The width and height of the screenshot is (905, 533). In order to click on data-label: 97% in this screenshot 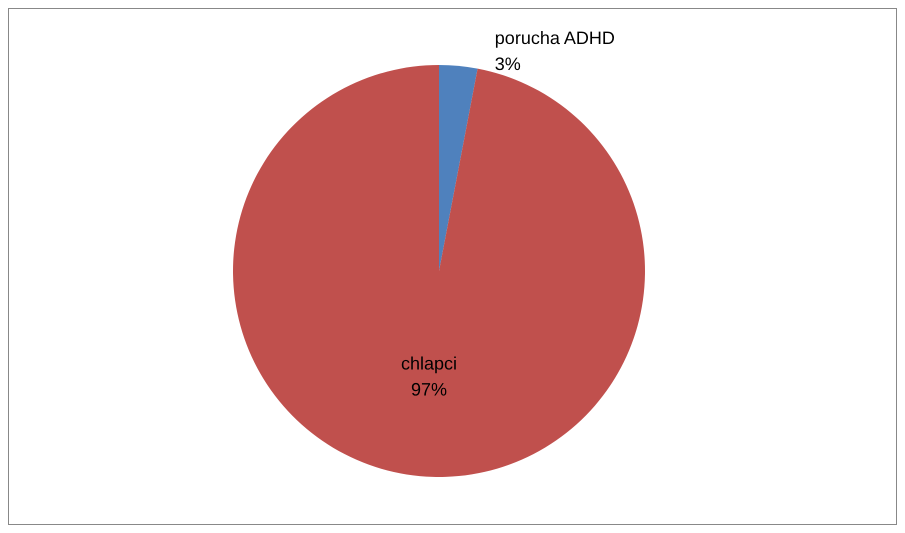, I will do `click(429, 390)`.